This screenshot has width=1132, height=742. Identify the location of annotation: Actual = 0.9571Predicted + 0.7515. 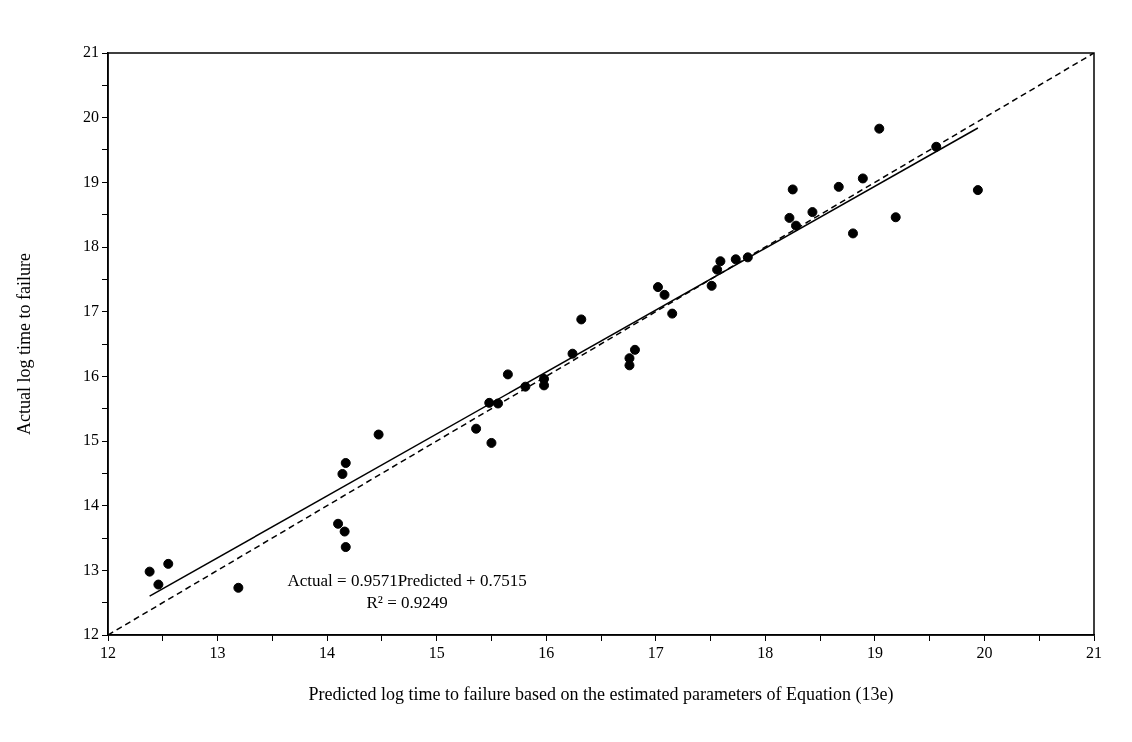
(407, 580).